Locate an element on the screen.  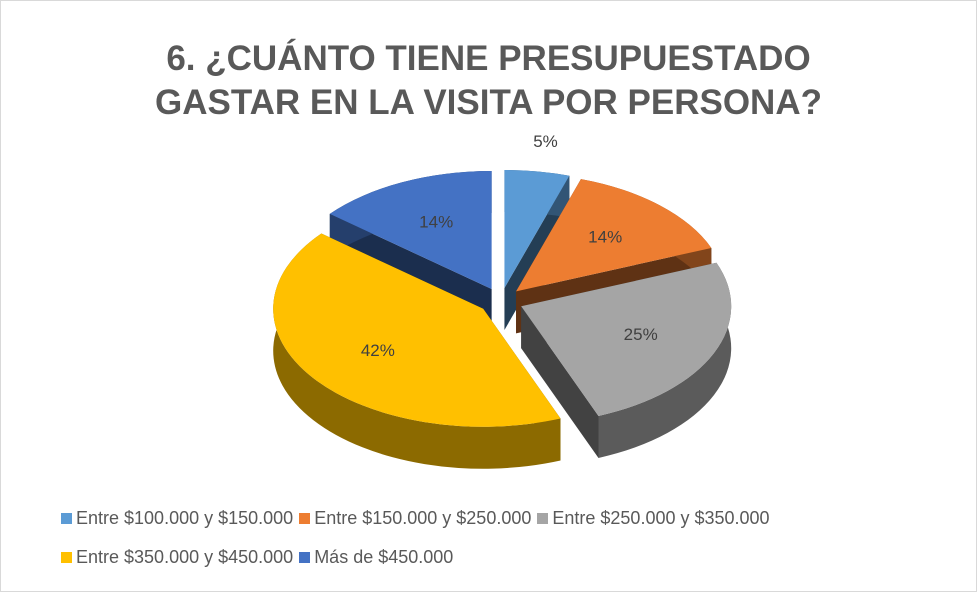
legend-item: Entre $250.000 y $350.000 is located at coordinates (653, 518).